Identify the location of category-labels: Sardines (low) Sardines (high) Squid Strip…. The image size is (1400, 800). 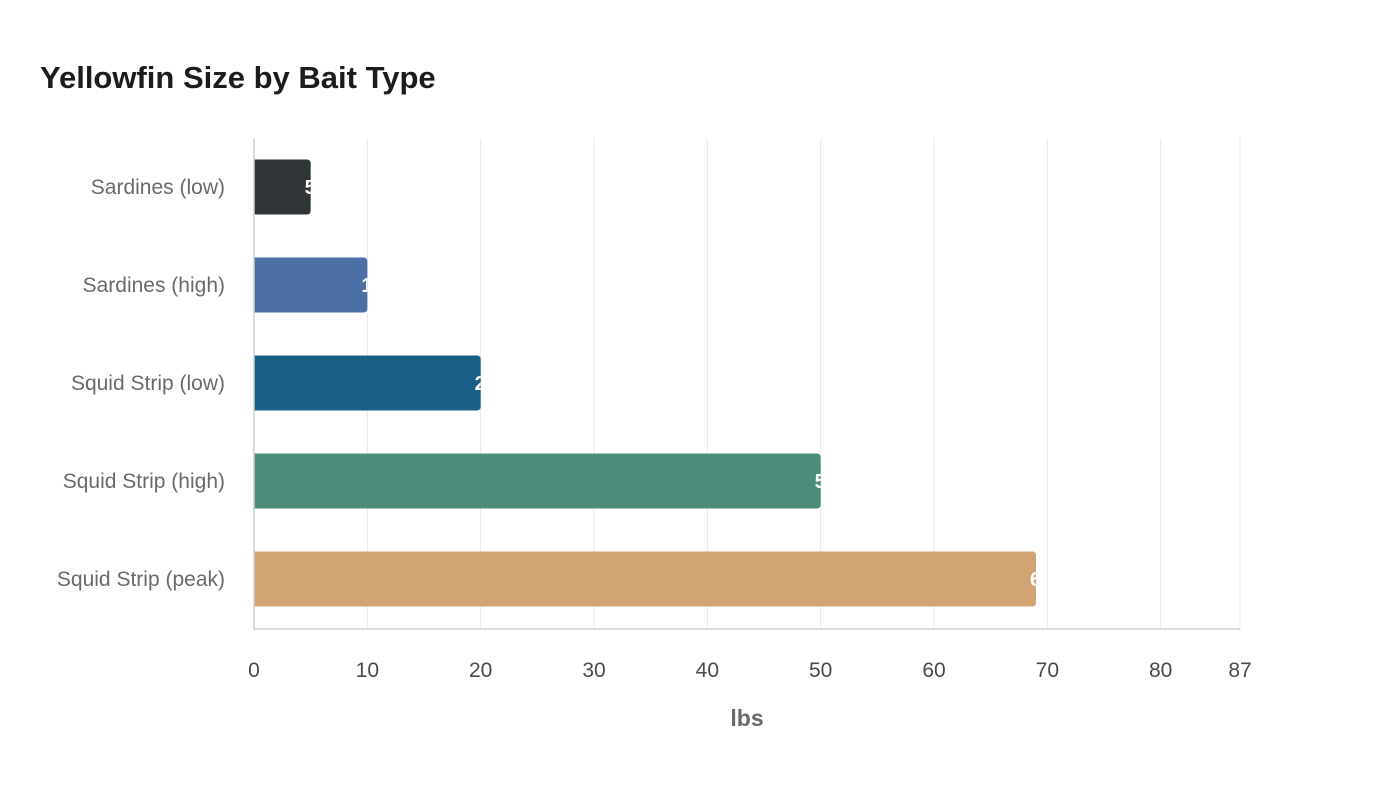
(141, 383).